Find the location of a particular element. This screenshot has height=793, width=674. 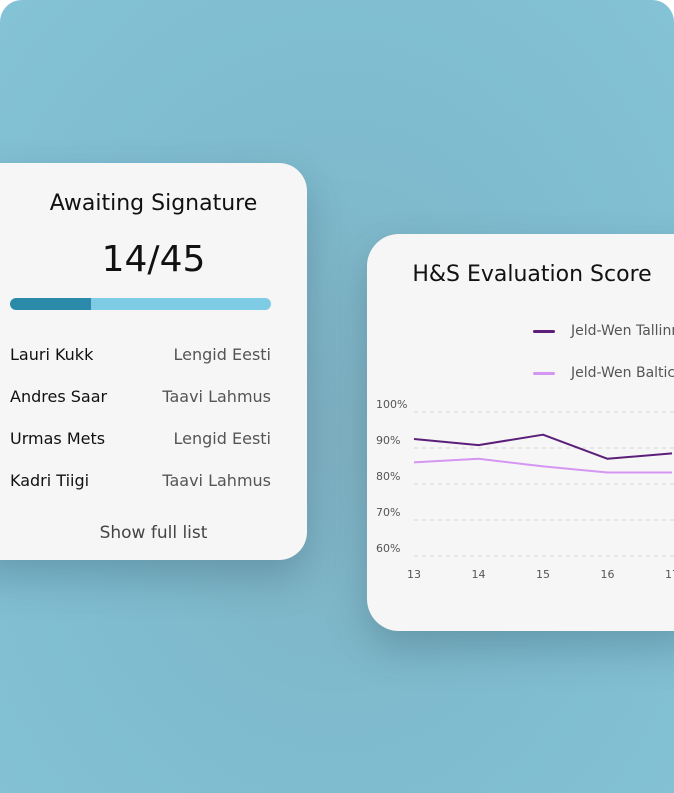

y-tick-label: 70% is located at coordinates (388, 512).